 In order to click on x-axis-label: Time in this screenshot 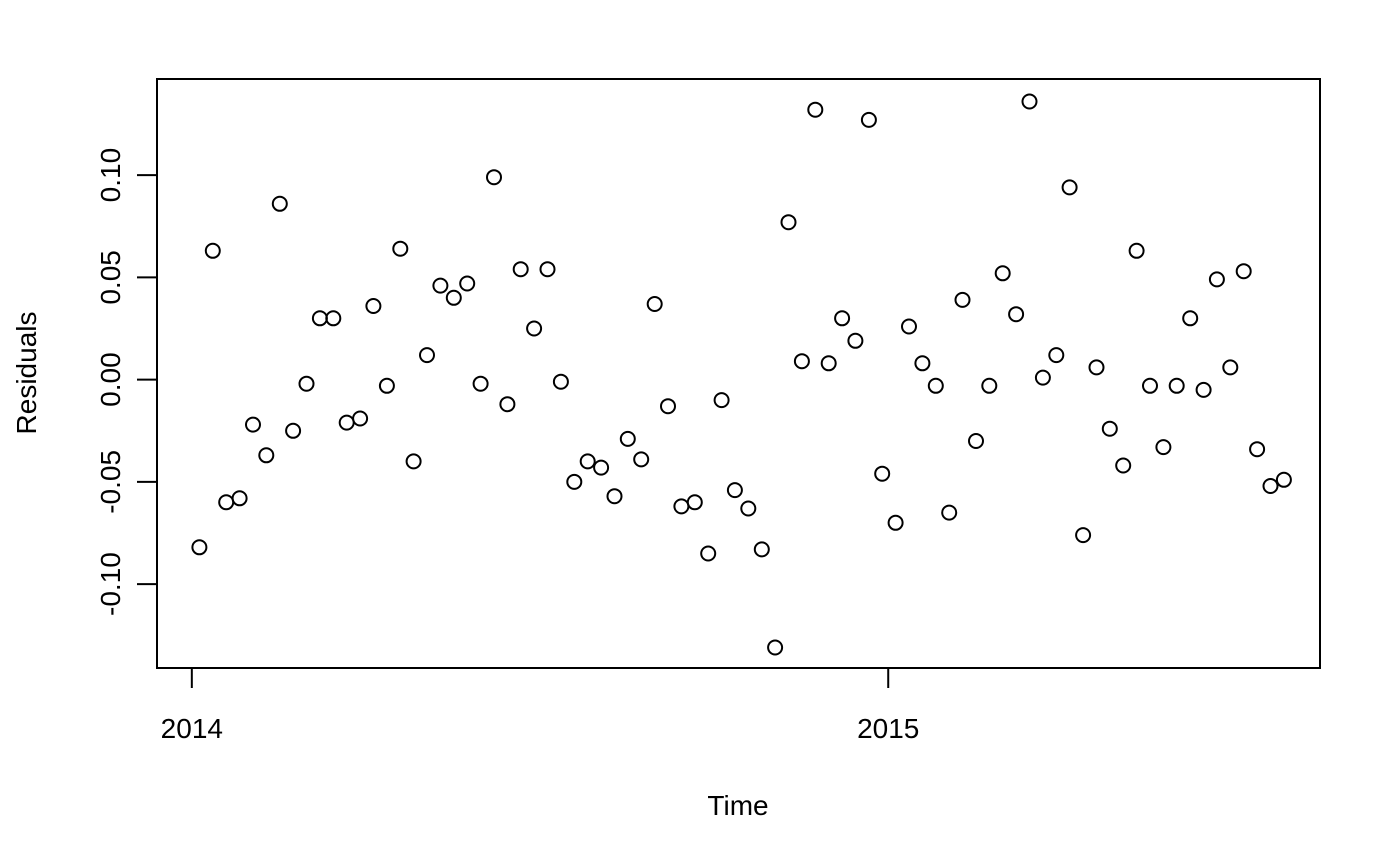, I will do `click(737, 805)`.